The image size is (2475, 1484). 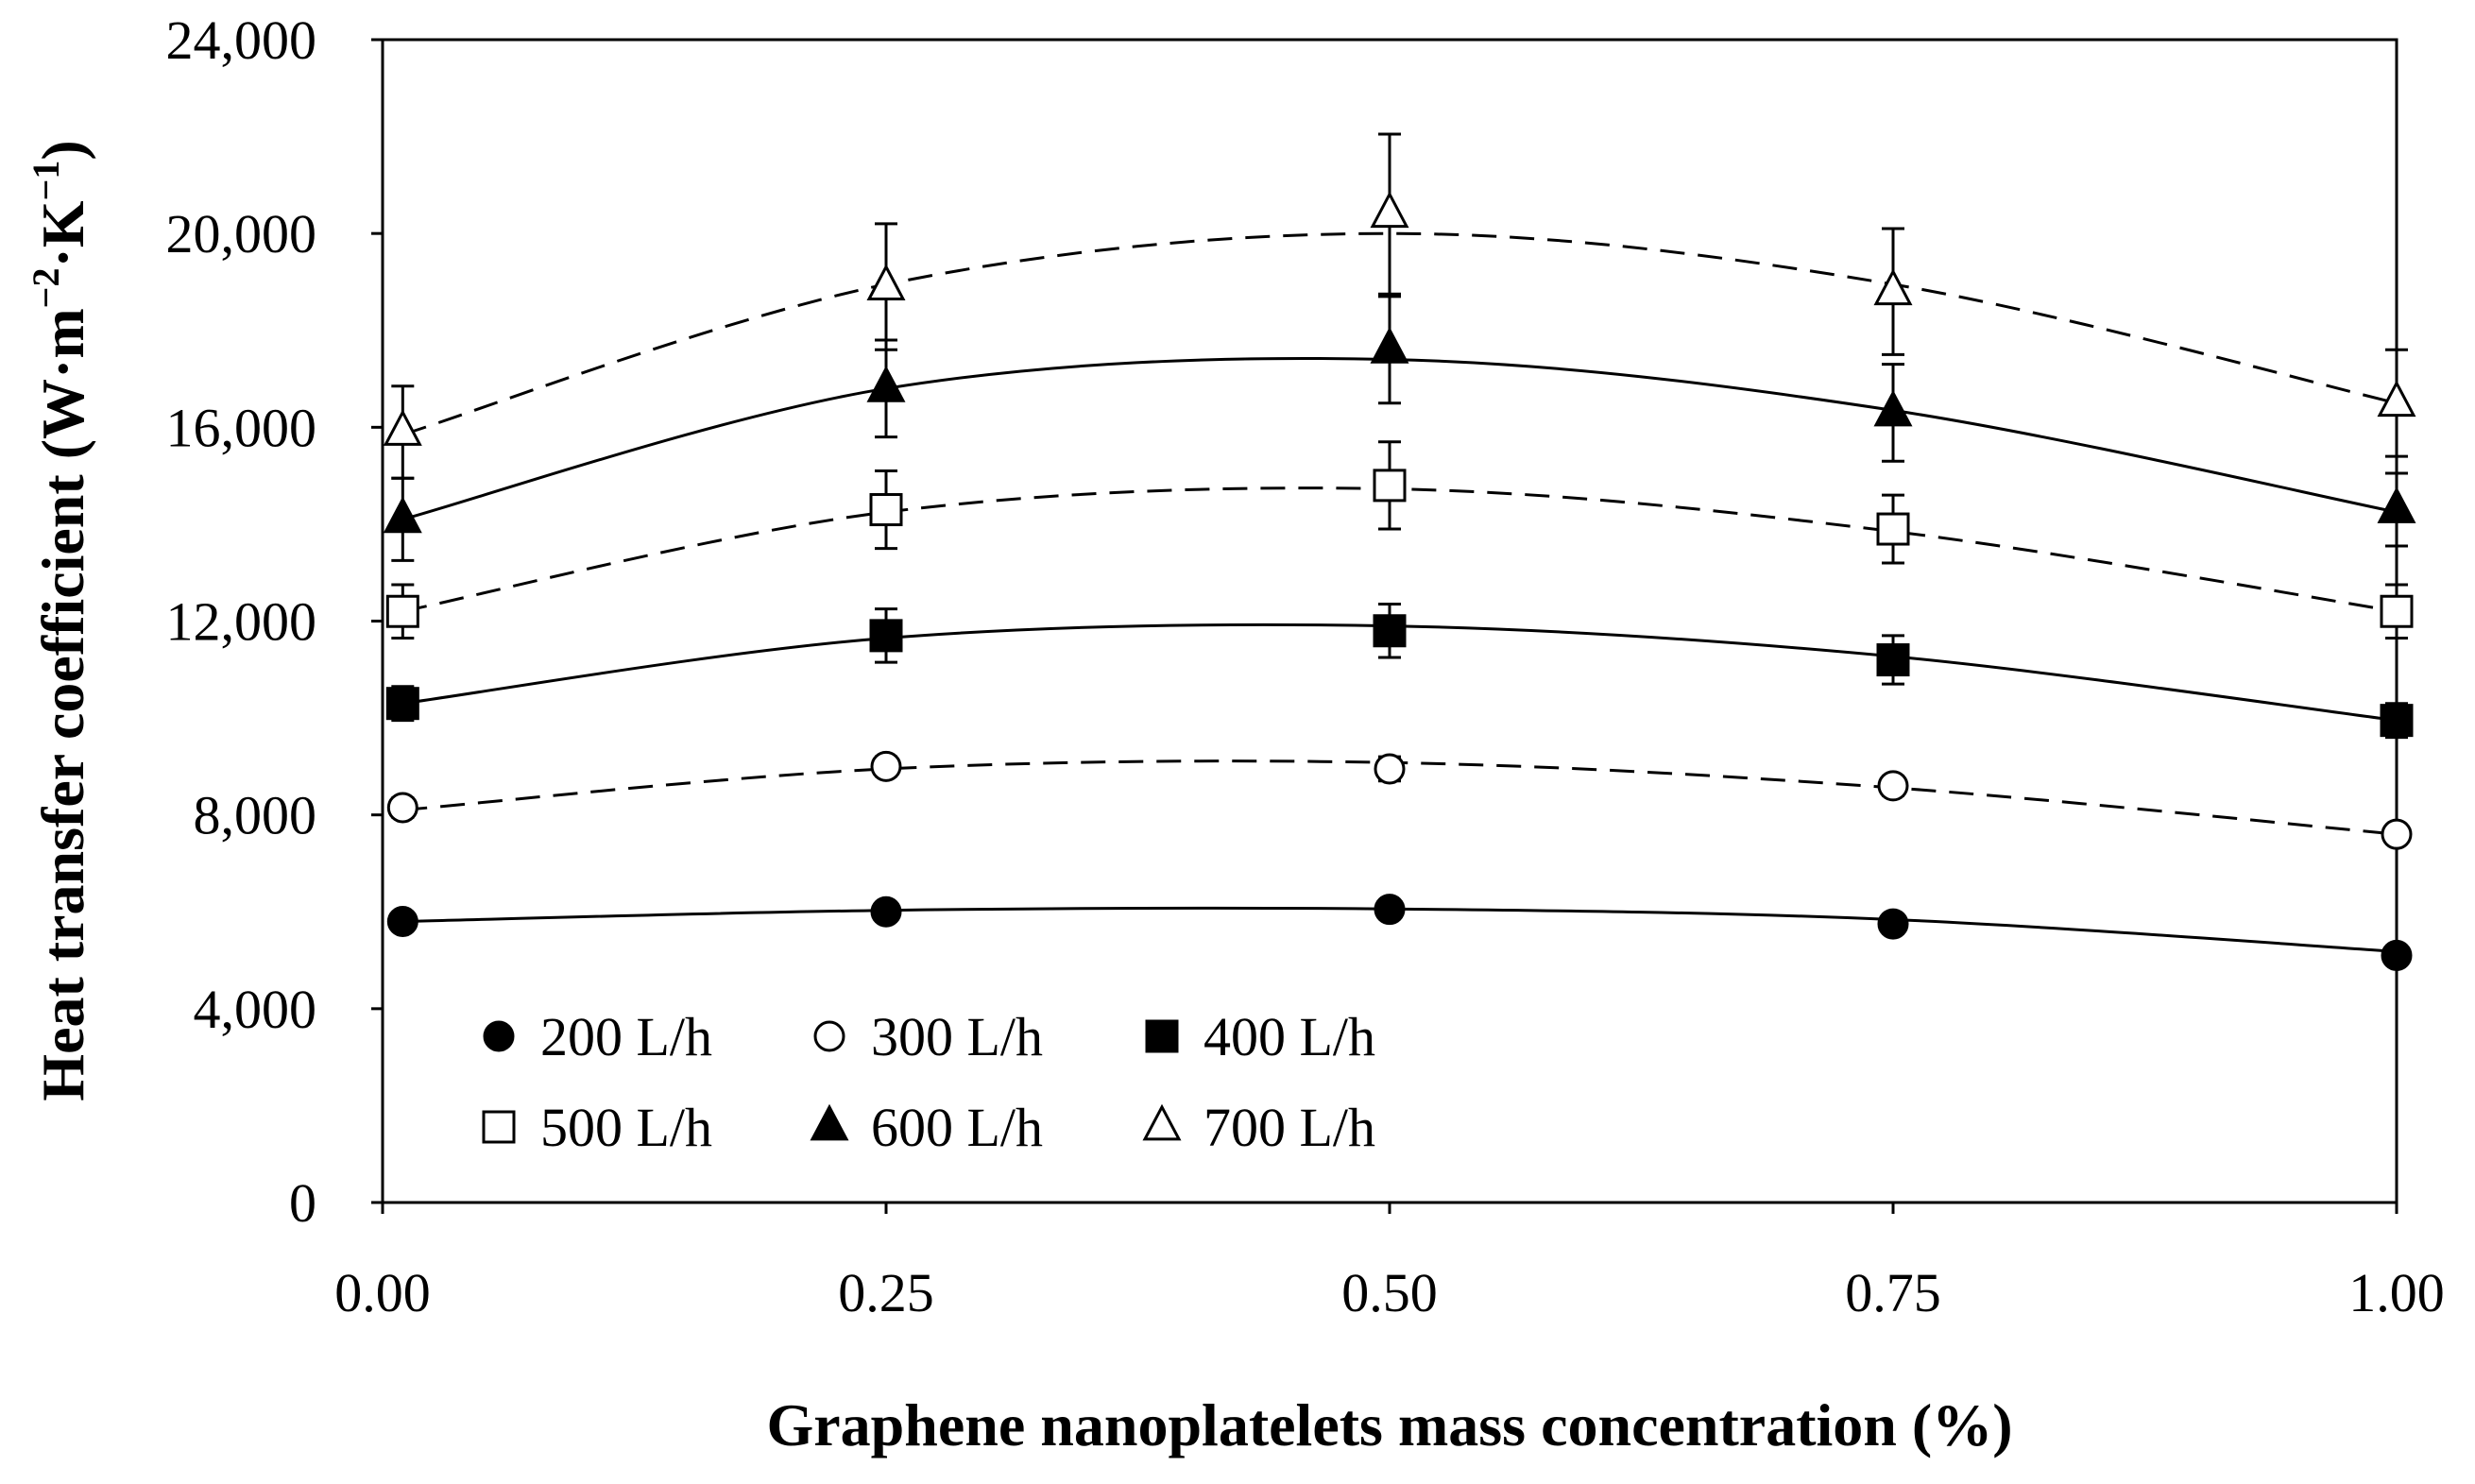 I want to click on y-axis-title: Heat transfer coefficient (W·m−2·K−1), so click(x=60, y=620).